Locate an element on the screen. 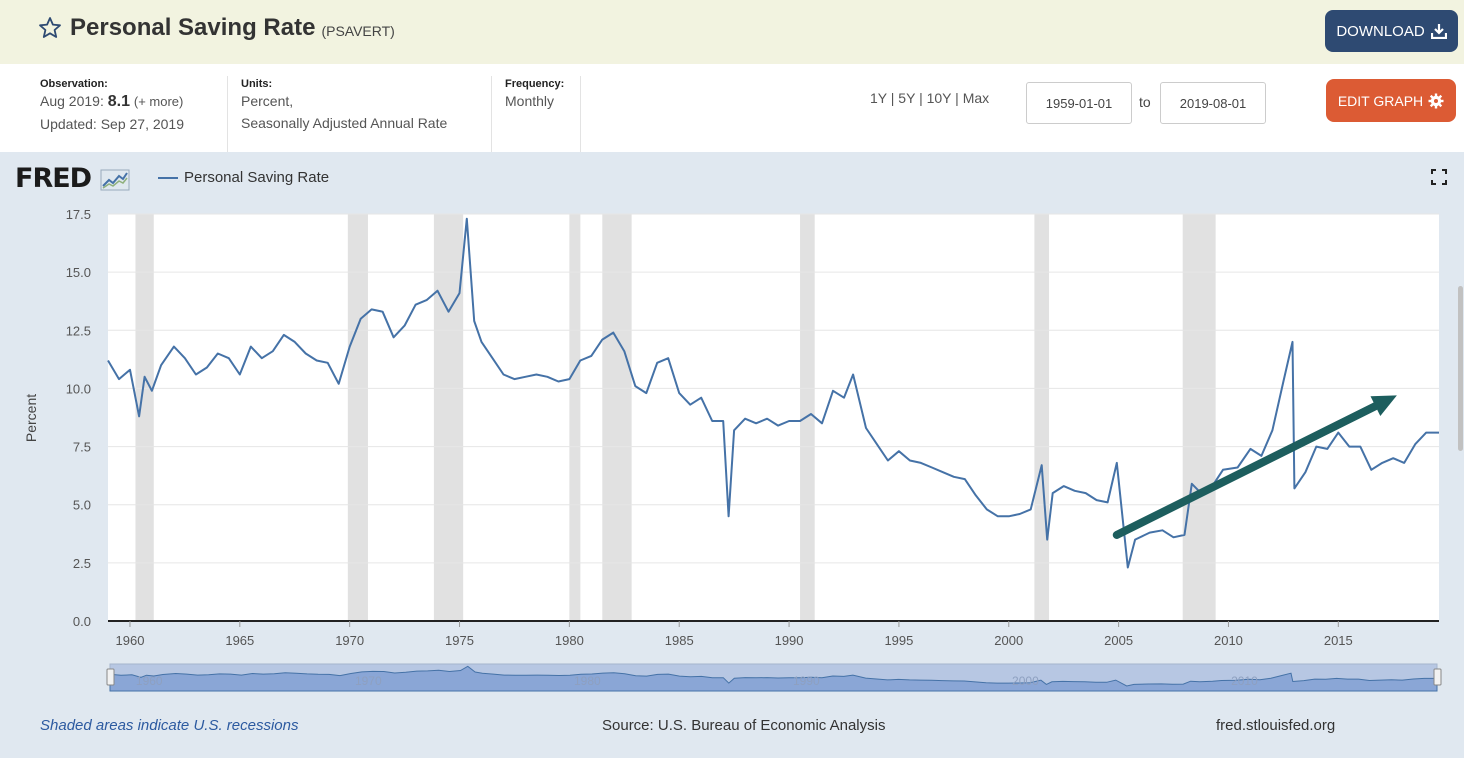 This screenshot has height=758, width=1464. download-button: DOWNLOAD is located at coordinates (1391, 31).